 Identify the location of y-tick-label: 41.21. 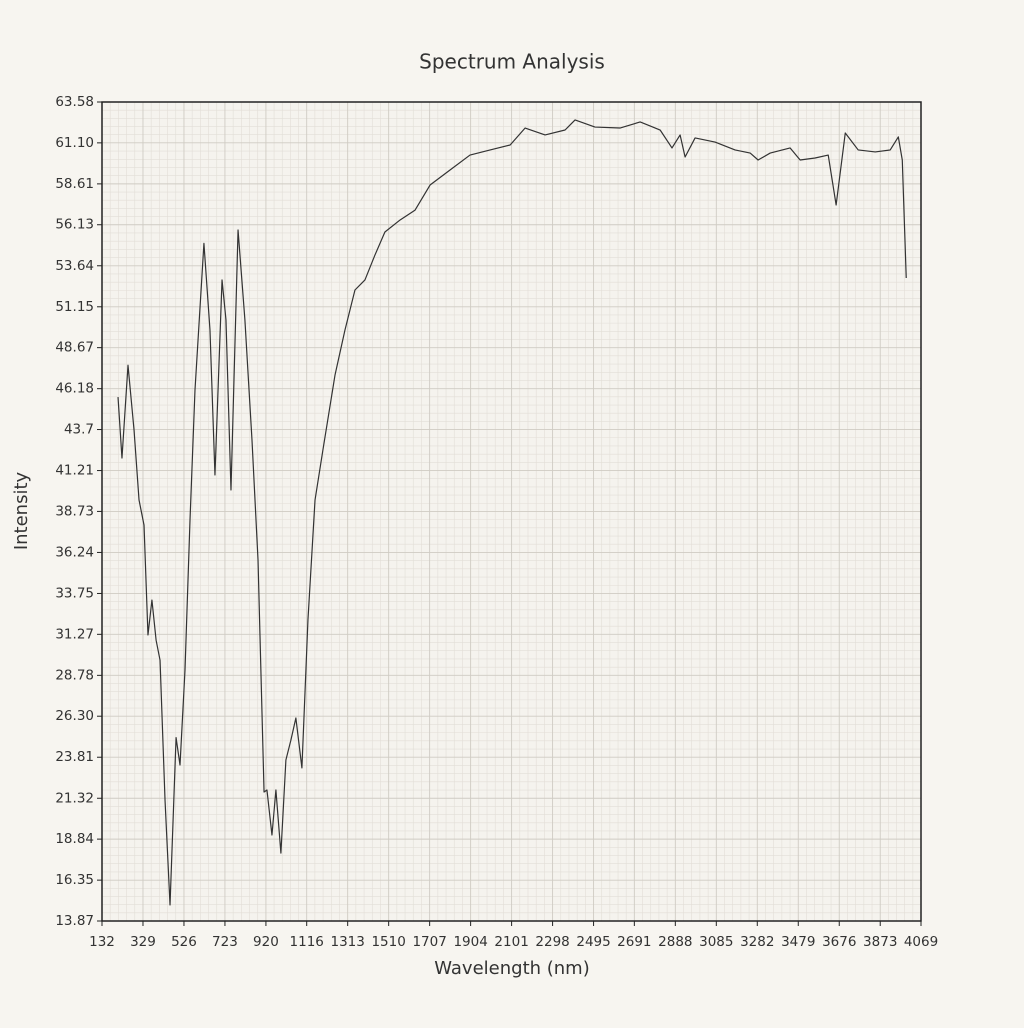
(74, 471).